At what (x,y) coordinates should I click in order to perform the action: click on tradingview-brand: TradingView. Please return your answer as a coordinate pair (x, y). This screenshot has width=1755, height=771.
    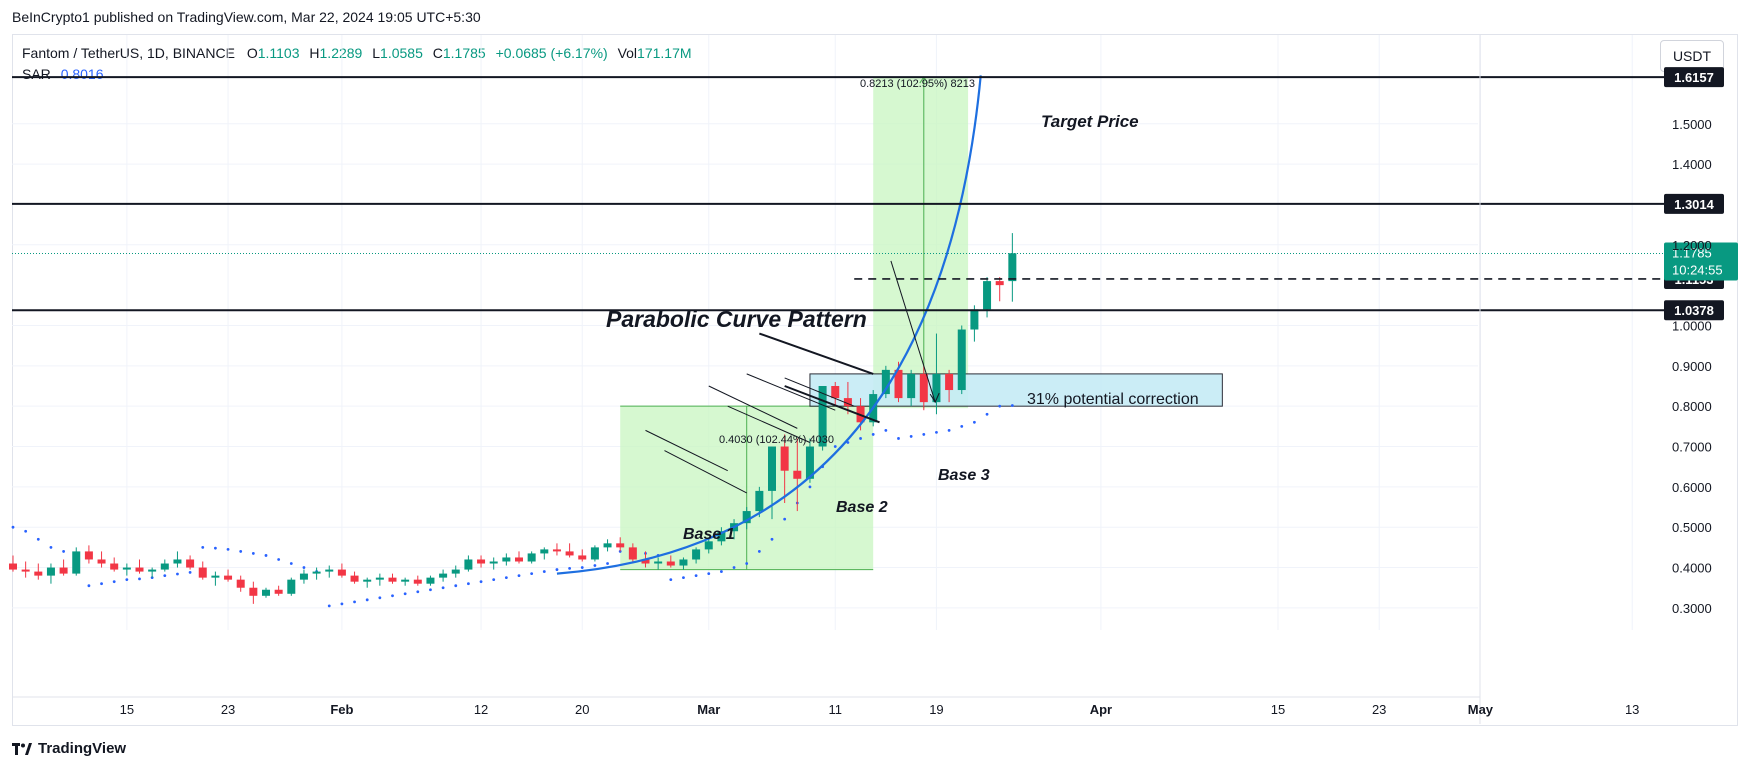
    Looking at the image, I should click on (82, 748).